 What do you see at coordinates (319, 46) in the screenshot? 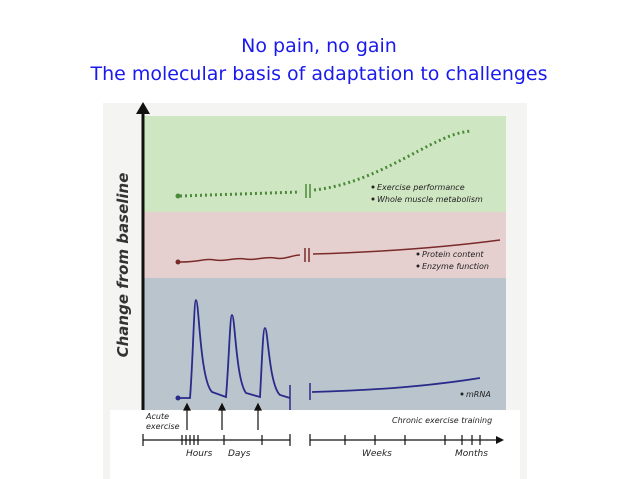
I see `title: No pain, no gain` at bounding box center [319, 46].